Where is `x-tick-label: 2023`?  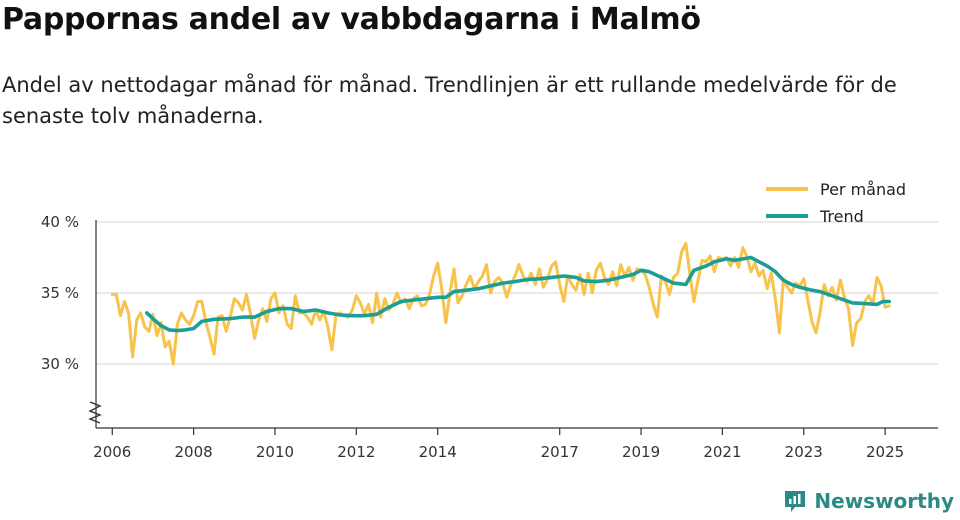 x-tick-label: 2023 is located at coordinates (804, 452).